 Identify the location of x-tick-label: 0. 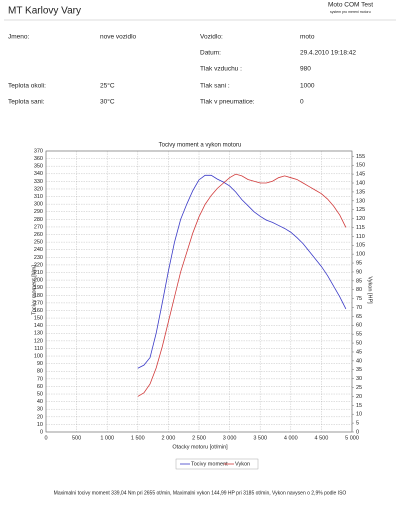
(45, 438).